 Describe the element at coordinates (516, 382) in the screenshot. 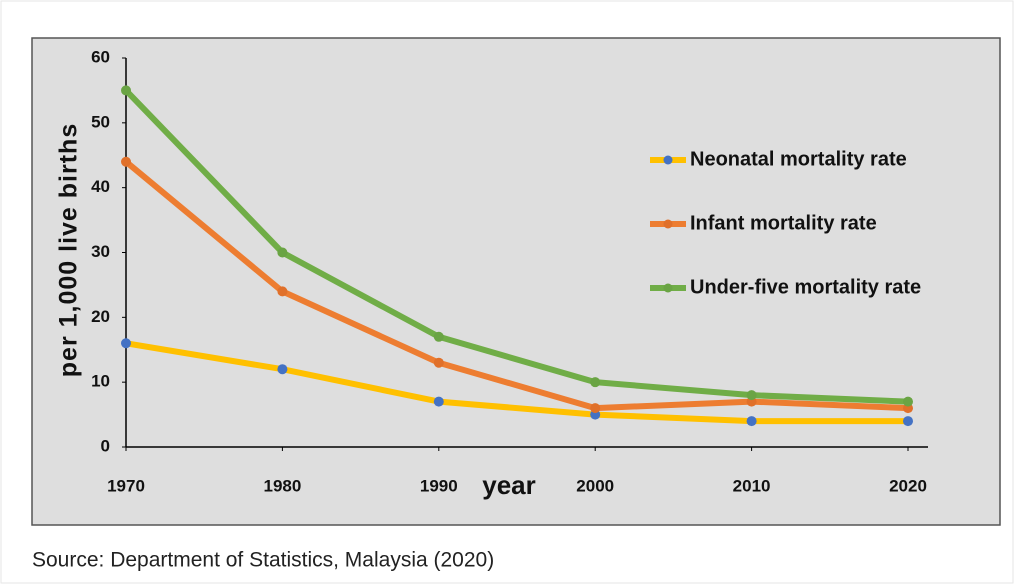

I see `series-line` at that location.